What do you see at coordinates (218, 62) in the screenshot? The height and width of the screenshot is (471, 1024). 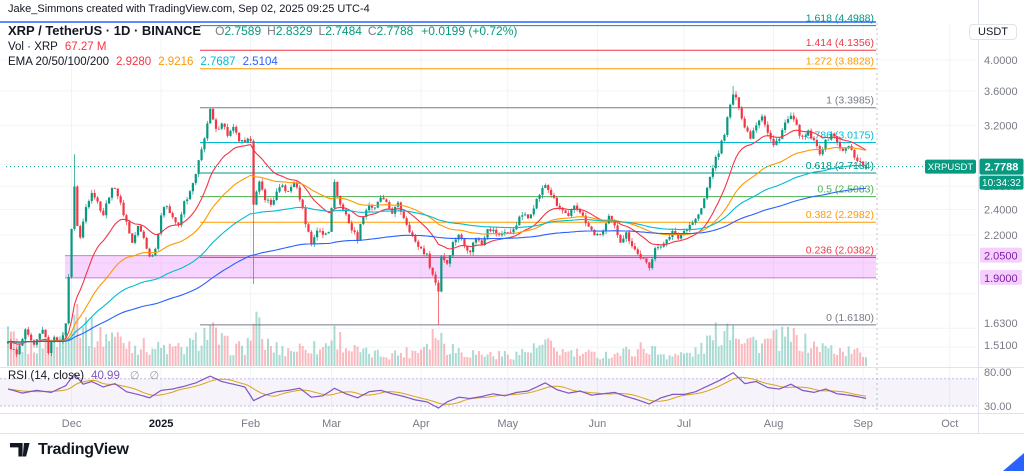 I see `ema100-value: 2.7687` at bounding box center [218, 62].